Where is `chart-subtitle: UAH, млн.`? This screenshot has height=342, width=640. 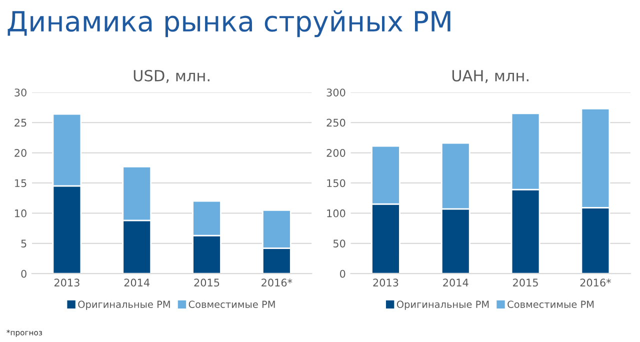 chart-subtitle: UAH, млн. is located at coordinates (490, 77).